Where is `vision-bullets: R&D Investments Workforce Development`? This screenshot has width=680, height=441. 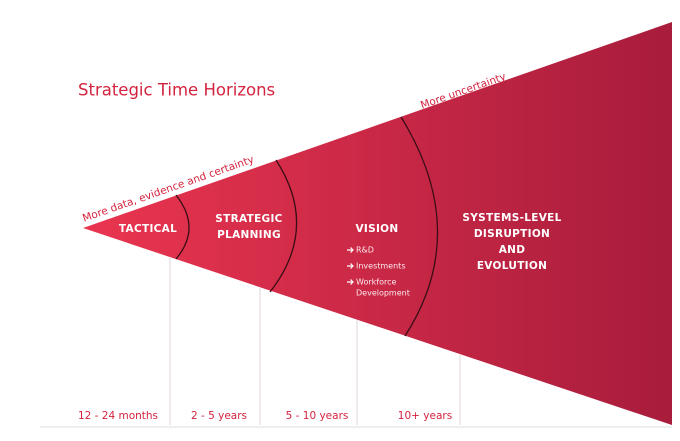
vision-bullets: R&D Investments Workforce Development is located at coordinates (378, 272).